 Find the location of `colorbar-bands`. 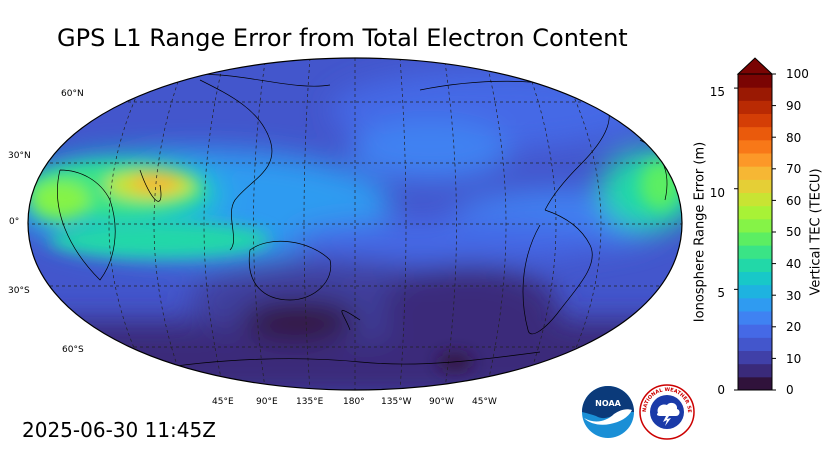

colorbar-bands is located at coordinates (755, 232).